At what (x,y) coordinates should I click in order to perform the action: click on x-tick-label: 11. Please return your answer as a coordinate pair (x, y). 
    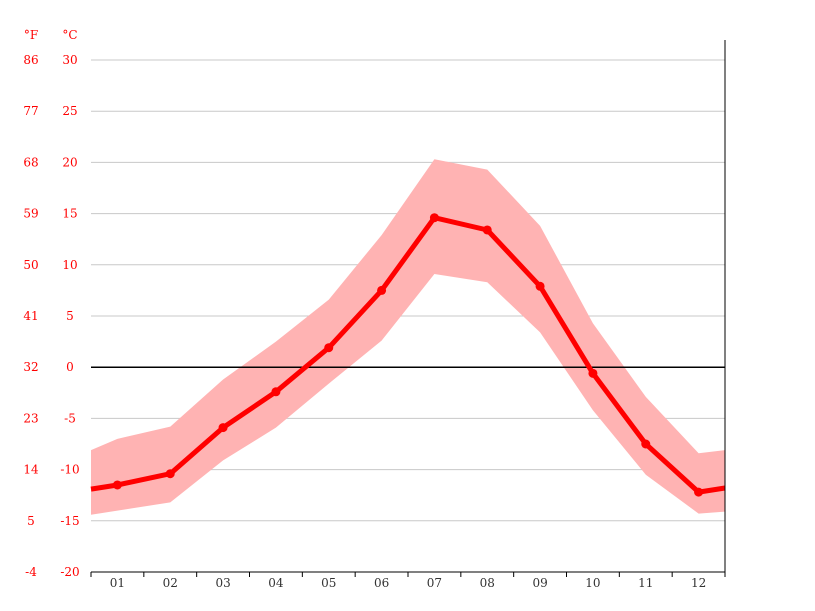
    Looking at the image, I should click on (645, 583).